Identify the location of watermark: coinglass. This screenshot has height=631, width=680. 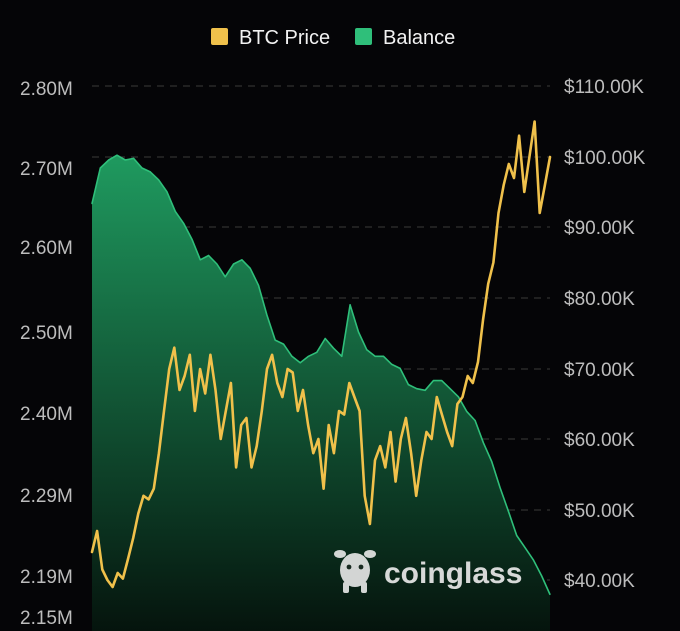
(428, 571).